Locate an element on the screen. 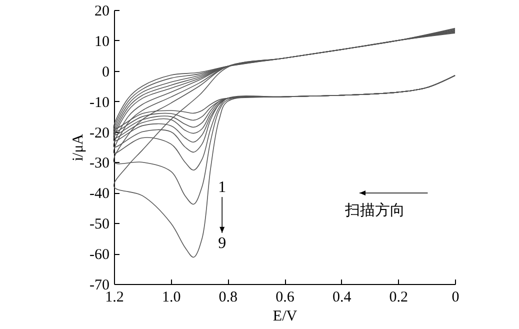 This screenshot has height=329, width=519. y-tick-label: 0 is located at coordinates (106, 72).